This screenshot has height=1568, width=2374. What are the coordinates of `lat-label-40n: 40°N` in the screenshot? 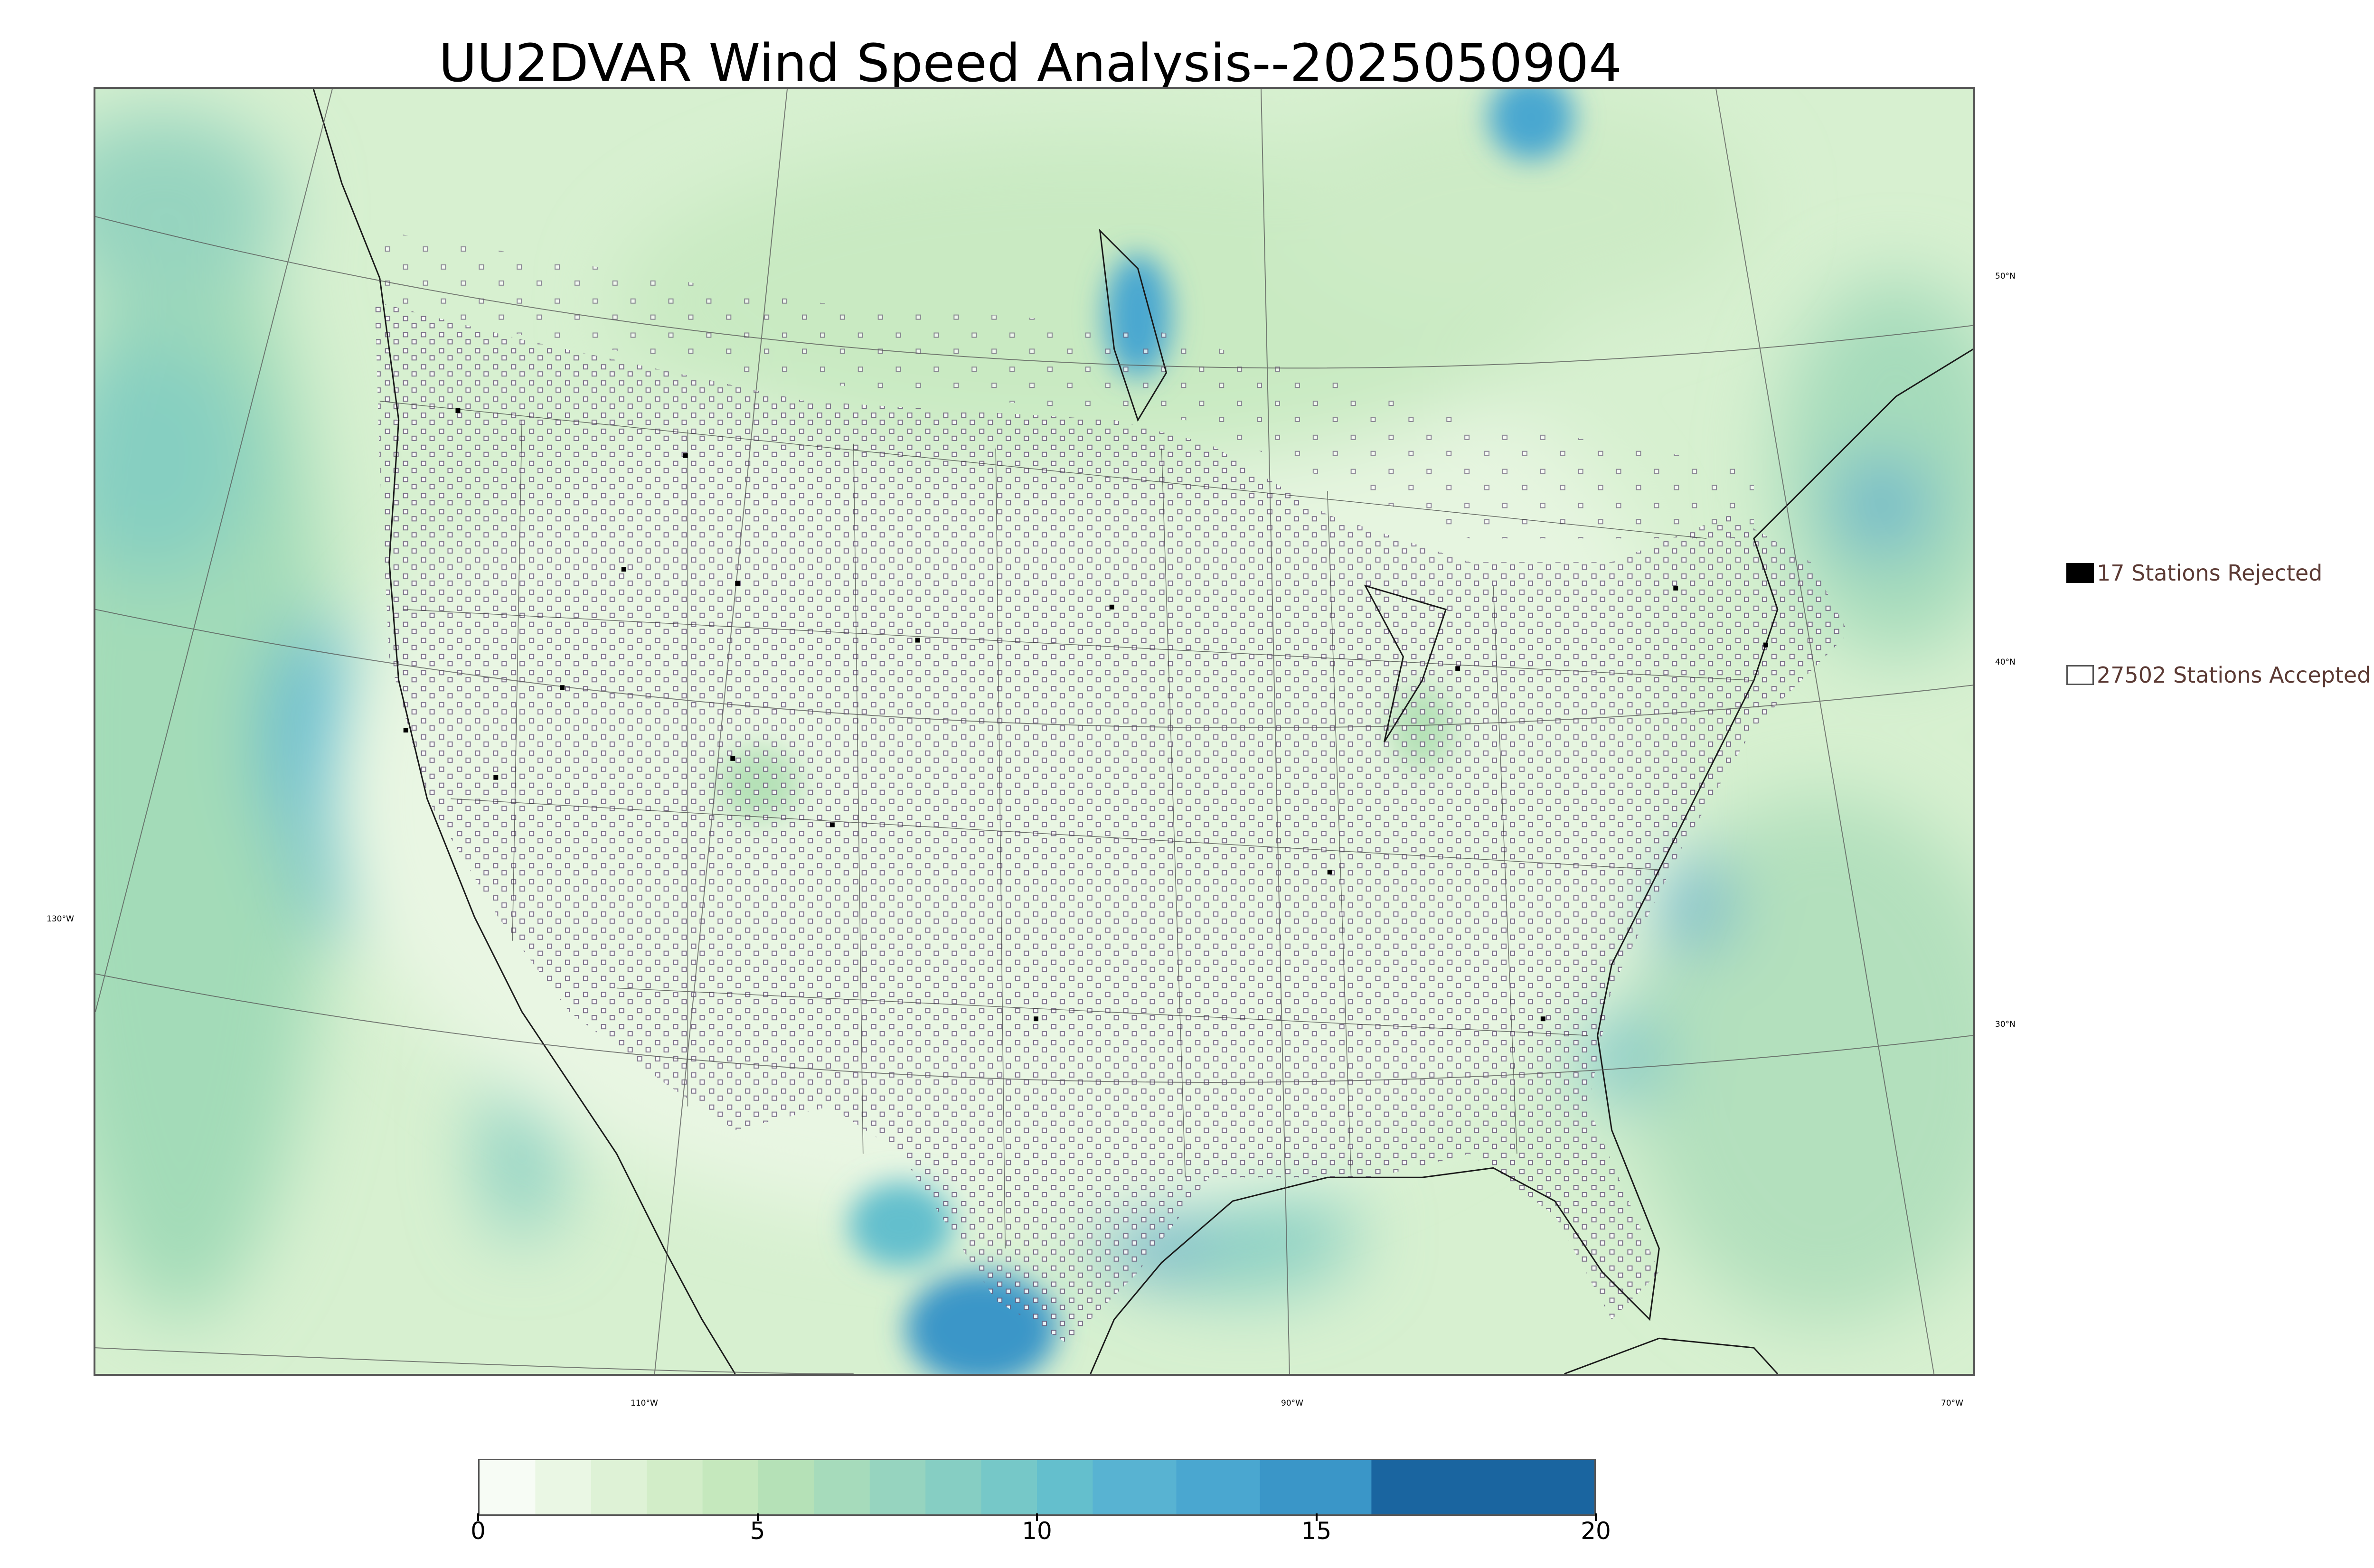 It's located at (2005, 662).